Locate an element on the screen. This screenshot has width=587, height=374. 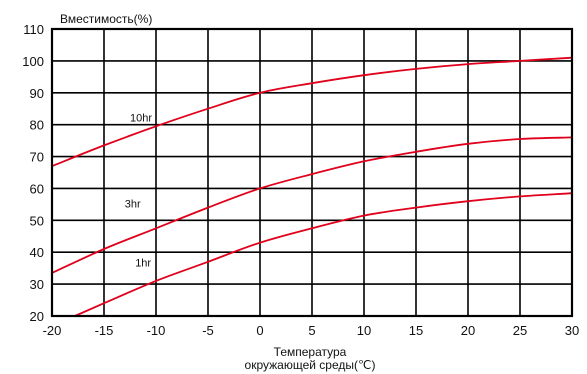
x-axis-title-line1: Температура is located at coordinates (310, 352).